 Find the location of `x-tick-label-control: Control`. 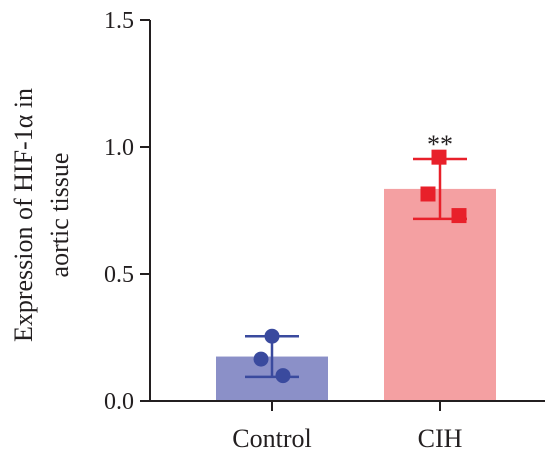

x-tick-label-control: Control is located at coordinates (271, 438).